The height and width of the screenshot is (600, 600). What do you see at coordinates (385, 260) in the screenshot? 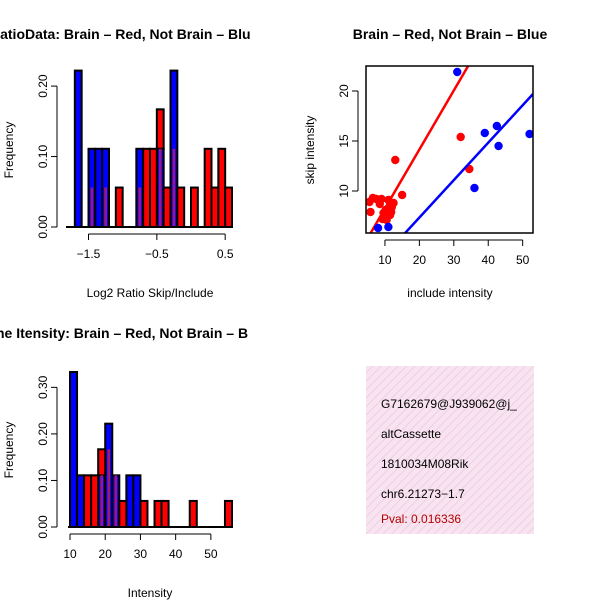
I see `intensity-scatter-x-tick-label: 10` at bounding box center [385, 260].